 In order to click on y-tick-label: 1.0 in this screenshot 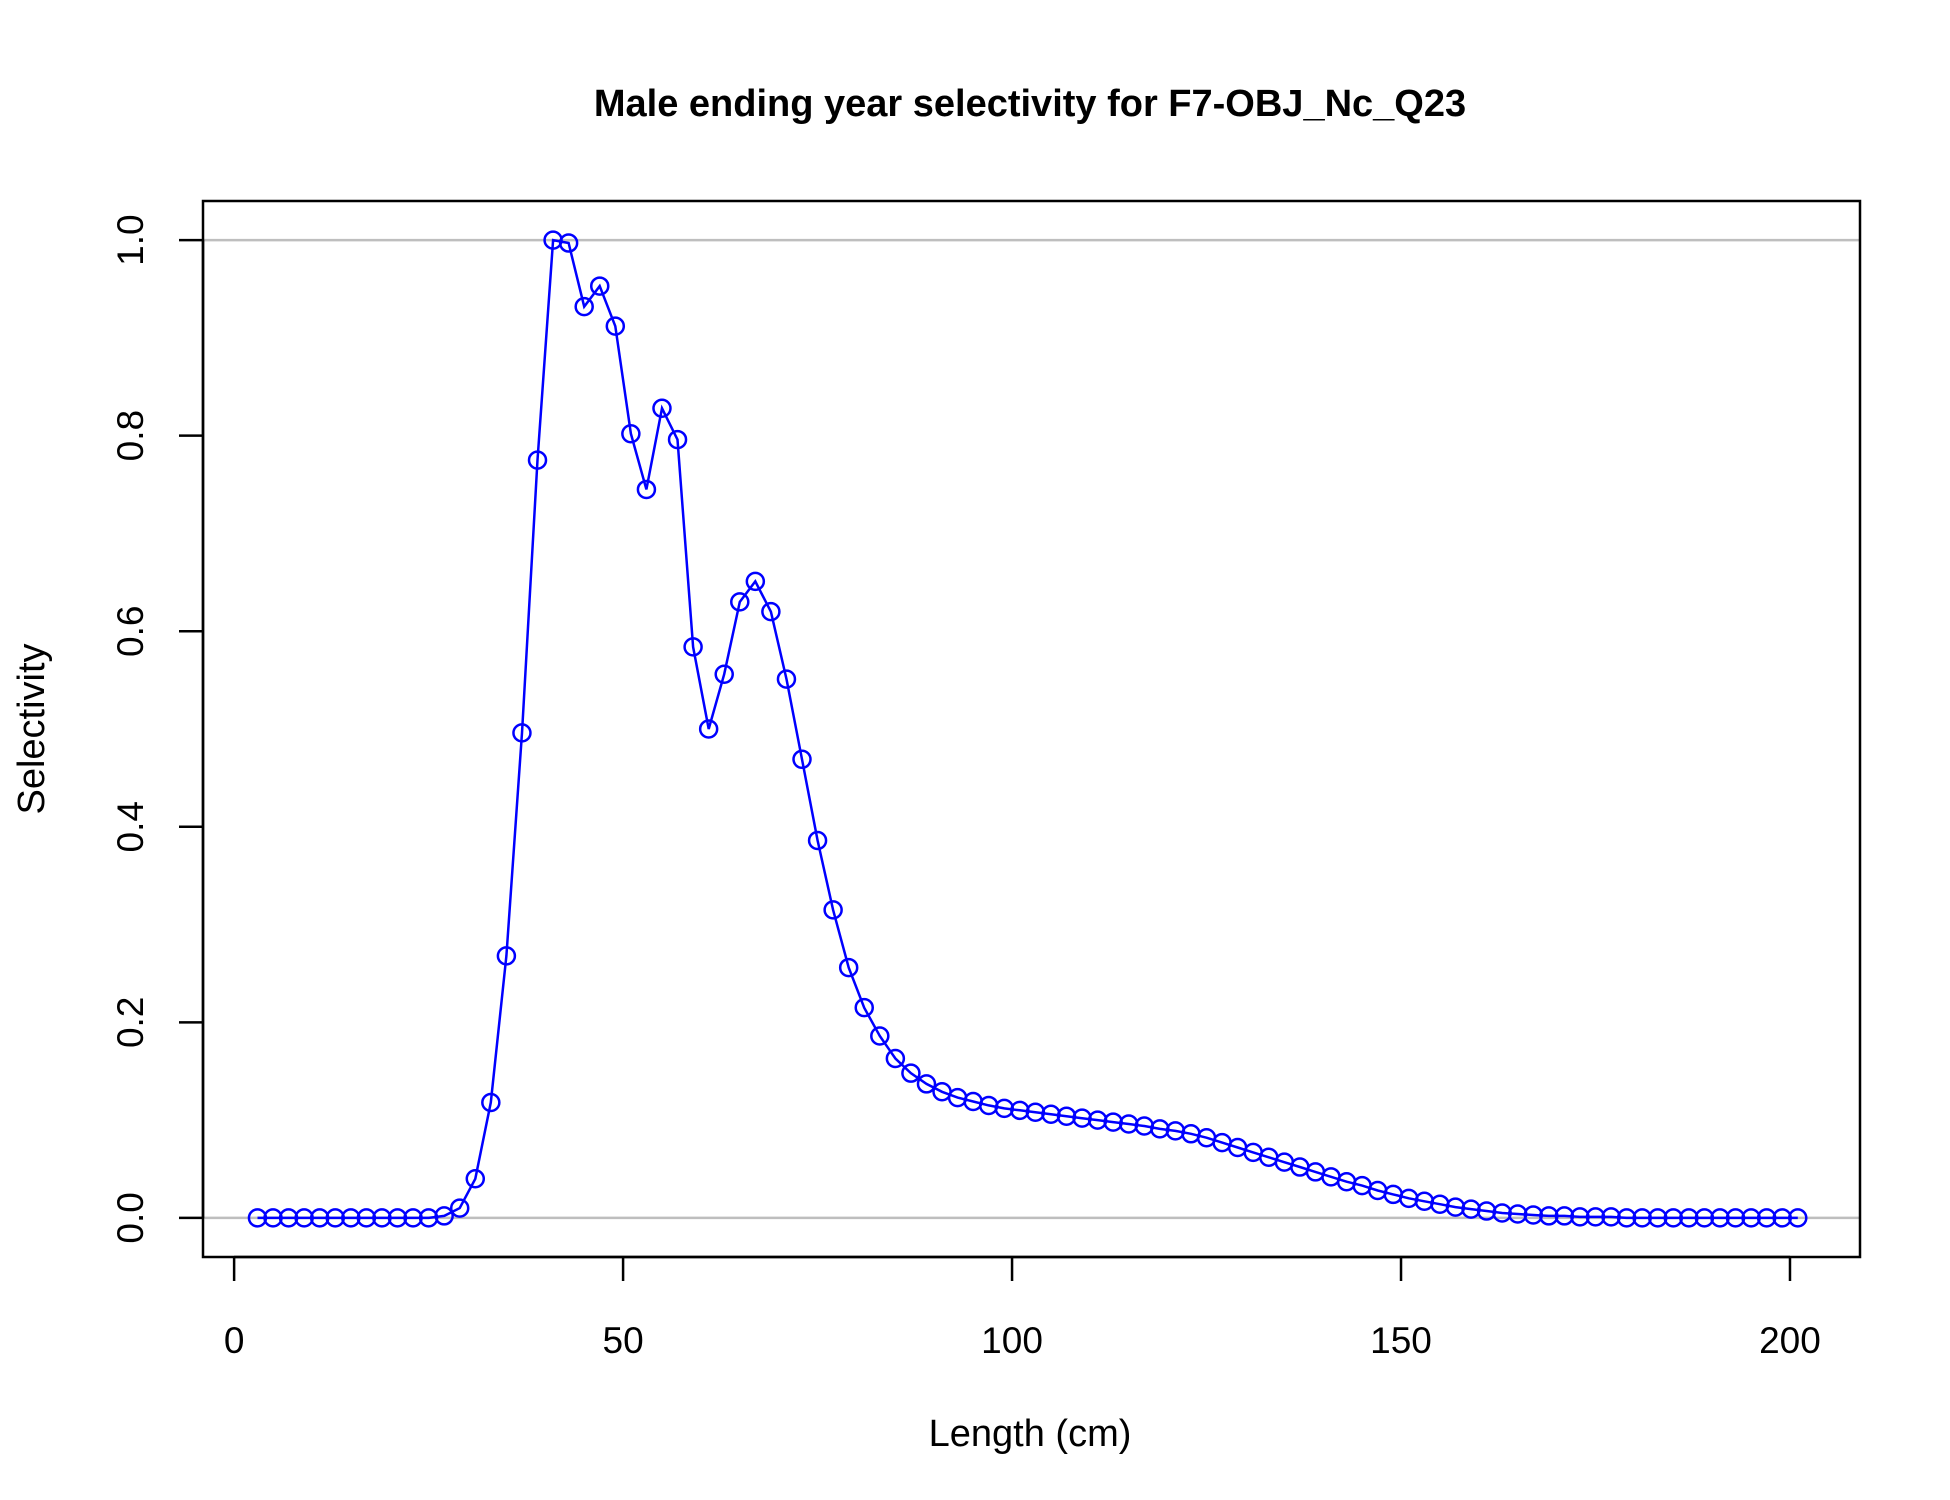, I will do `click(130, 239)`.